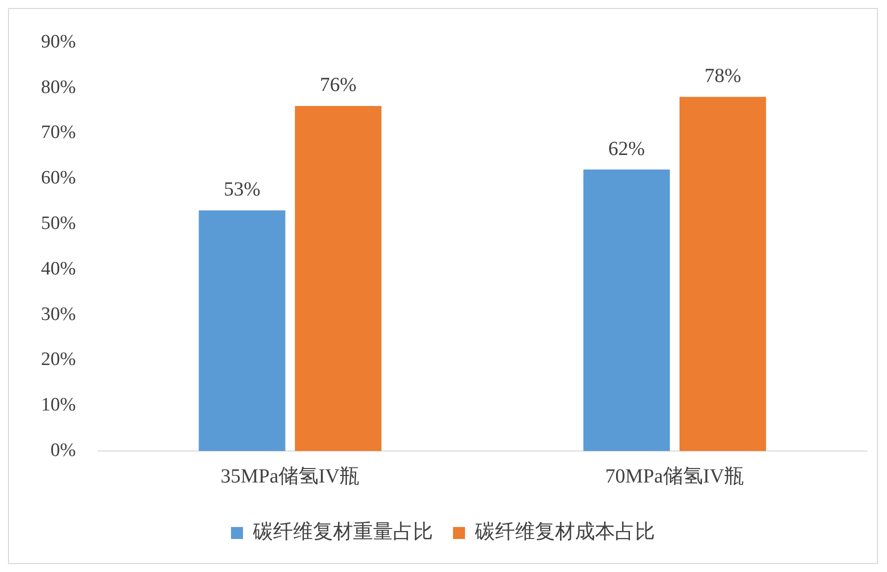 This screenshot has height=572, width=887. I want to click on y-tick-label: 10%, so click(58, 405).